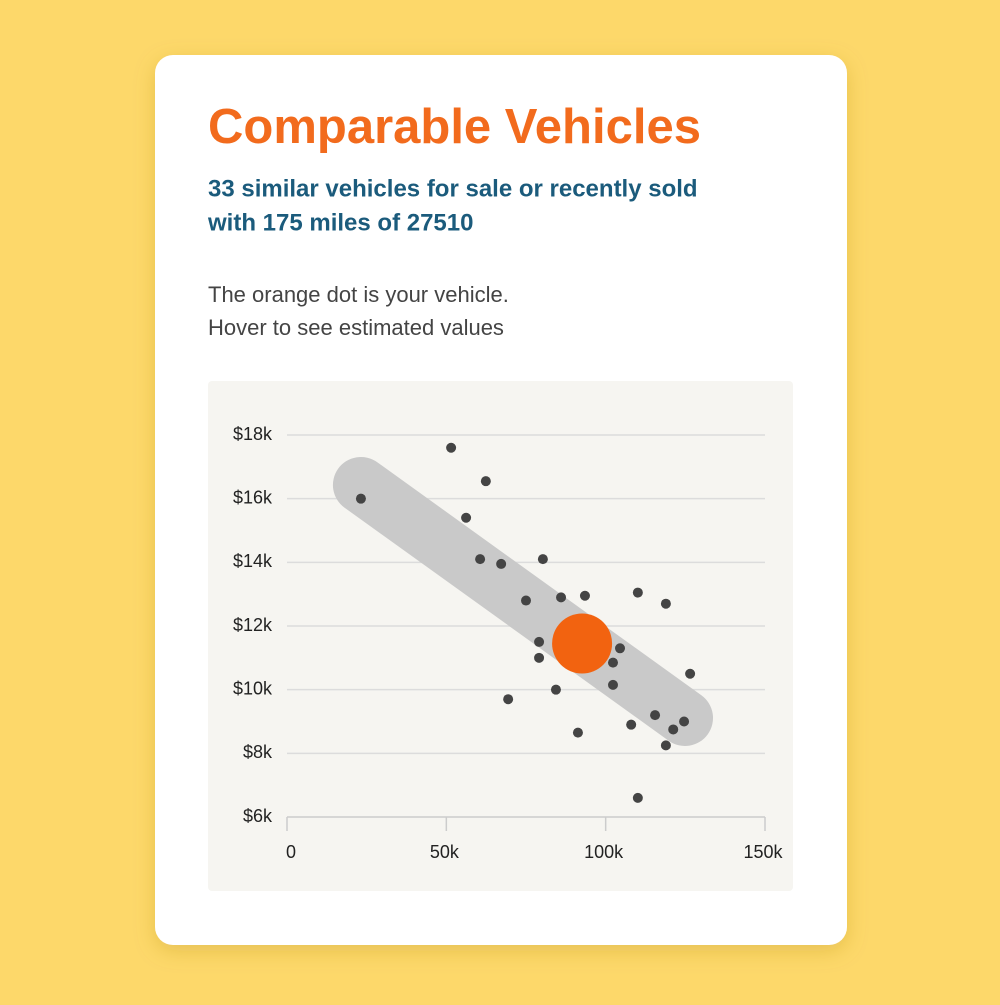  What do you see at coordinates (604, 852) in the screenshot?
I see `x-tick-label: 100k` at bounding box center [604, 852].